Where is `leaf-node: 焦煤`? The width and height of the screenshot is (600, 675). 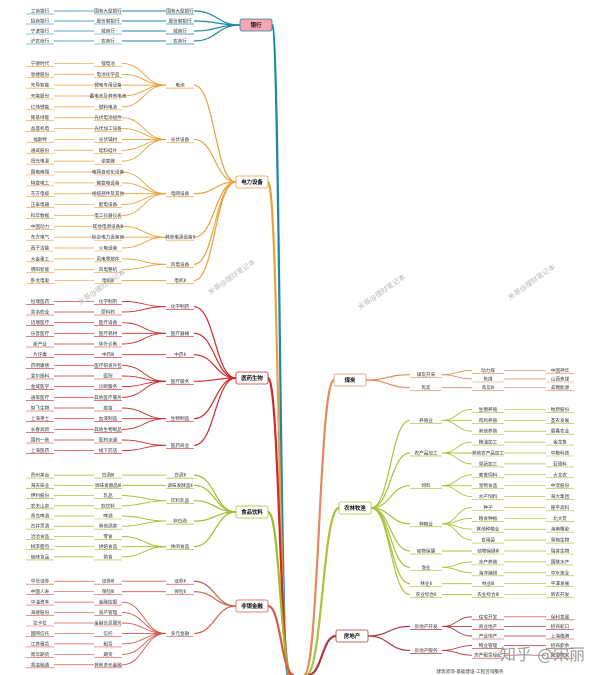
leaf-node: 焦煤 is located at coordinates (488, 379).